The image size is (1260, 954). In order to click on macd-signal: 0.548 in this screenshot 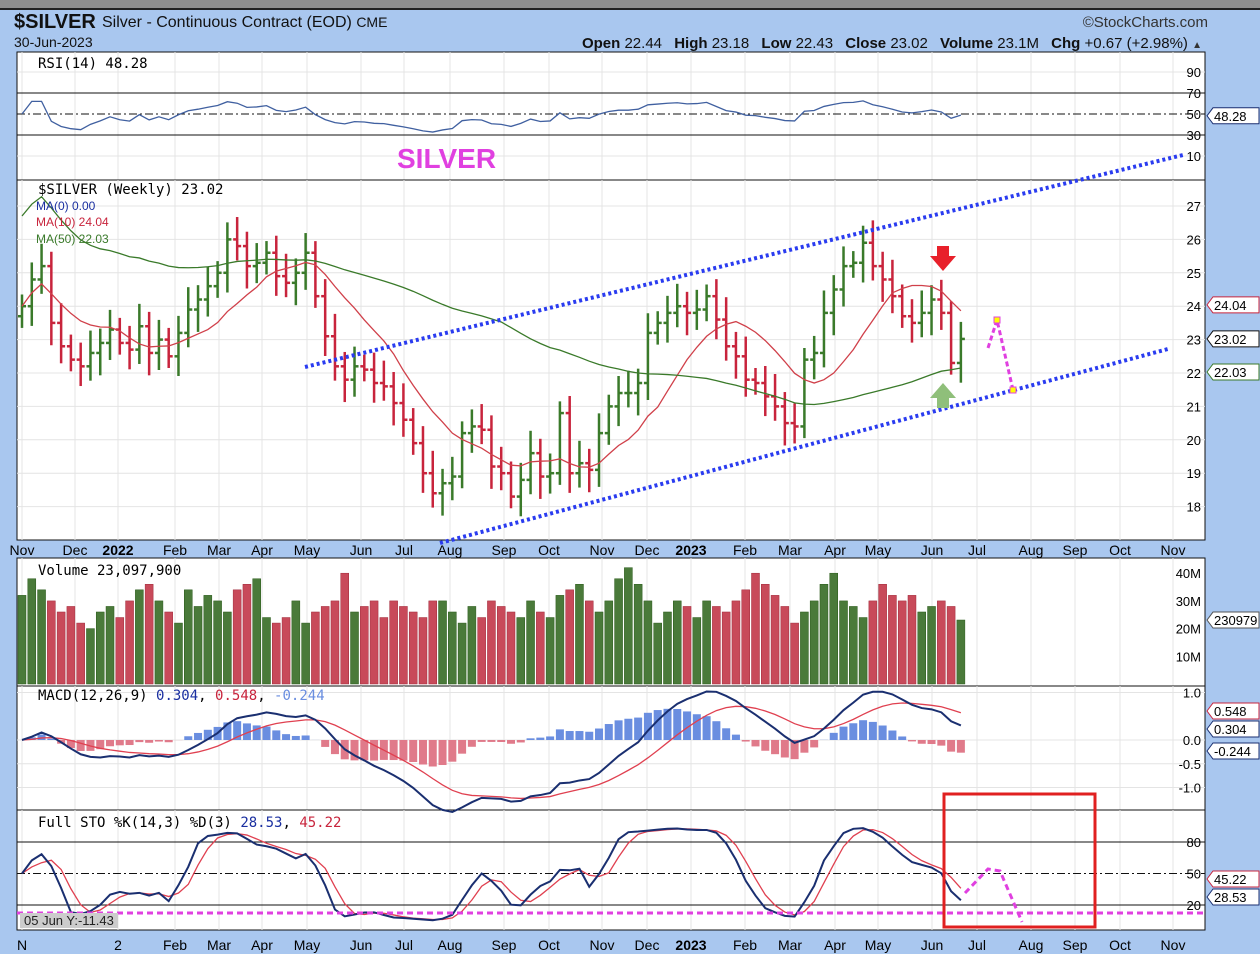, I will do `click(236, 696)`.